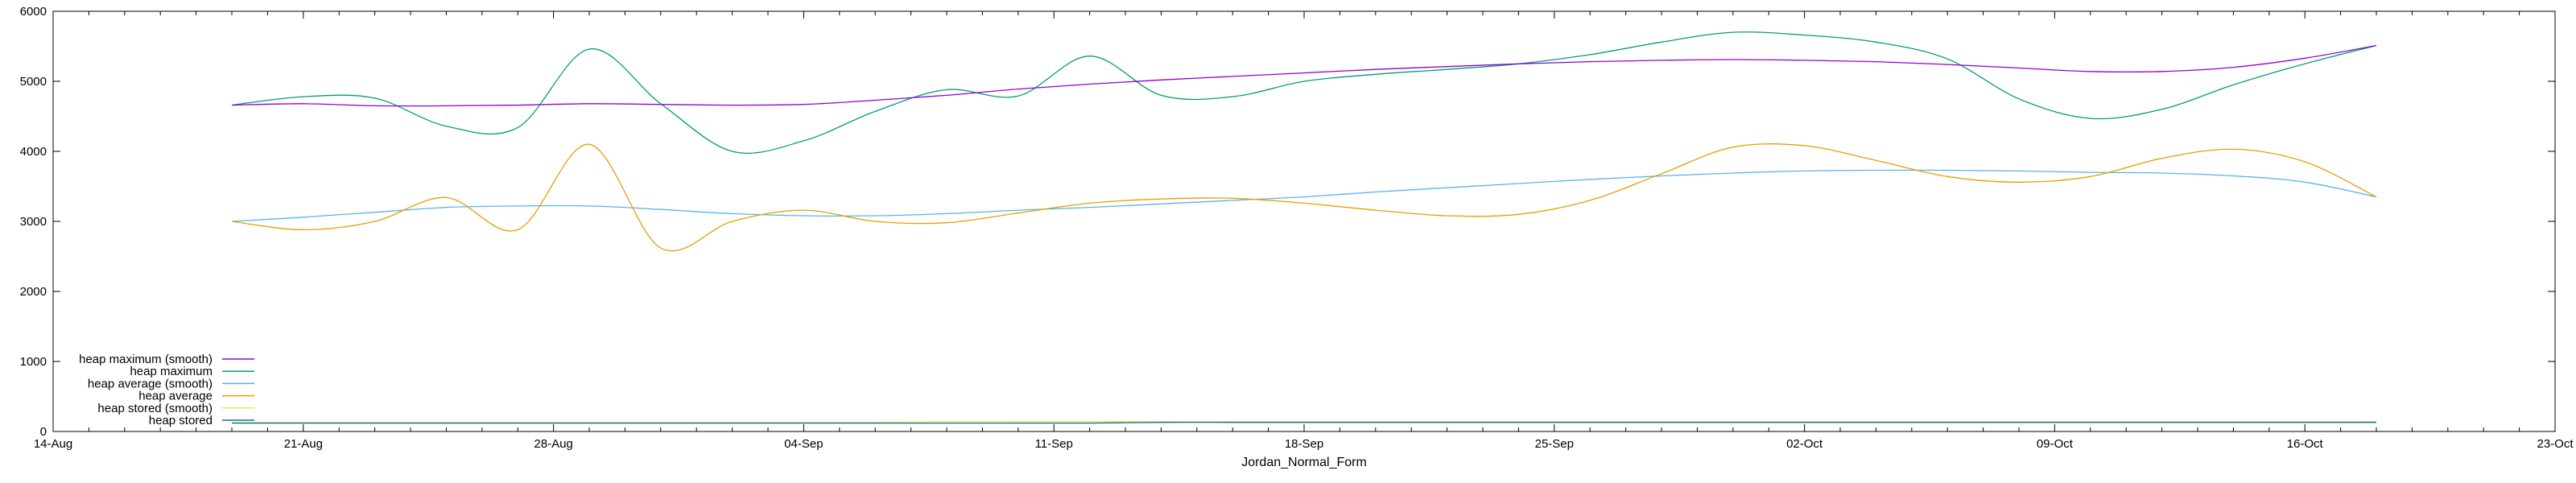 This screenshot has height=483, width=2576. Describe the element at coordinates (1304, 75) in the screenshot. I see `series-line-heap-maximum-smooth` at that location.